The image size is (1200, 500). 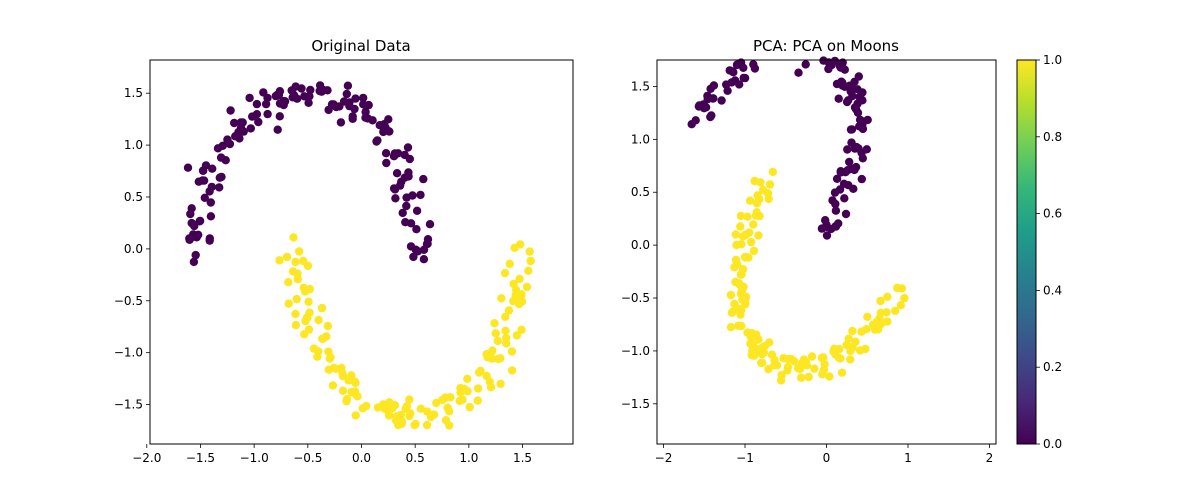 I want to click on pca-y-ticks: −1.5 −1.0 −0.5 0.0 0.5 1.0 1.5, so click(x=639, y=245).